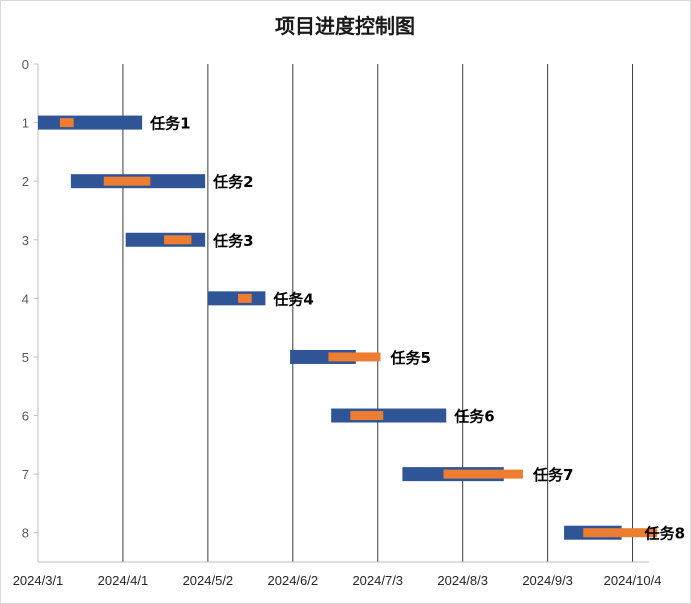 This screenshot has width=691, height=604. What do you see at coordinates (25, 533) in the screenshot?
I see `y-tick-label-8: 8` at bounding box center [25, 533].